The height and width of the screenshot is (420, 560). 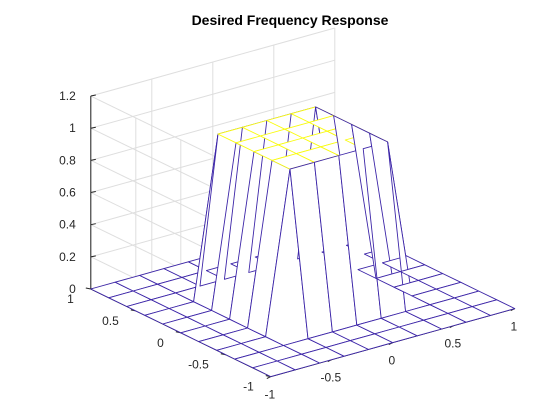 What do you see at coordinates (67, 225) in the screenshot?
I see `z-tick-label: 0.4` at bounding box center [67, 225].